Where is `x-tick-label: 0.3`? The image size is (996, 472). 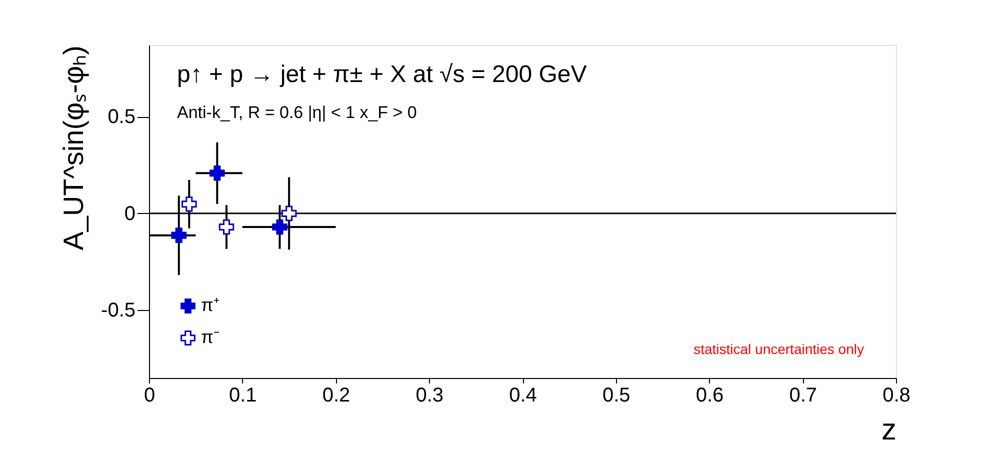 x-tick-label: 0.3 is located at coordinates (430, 395).